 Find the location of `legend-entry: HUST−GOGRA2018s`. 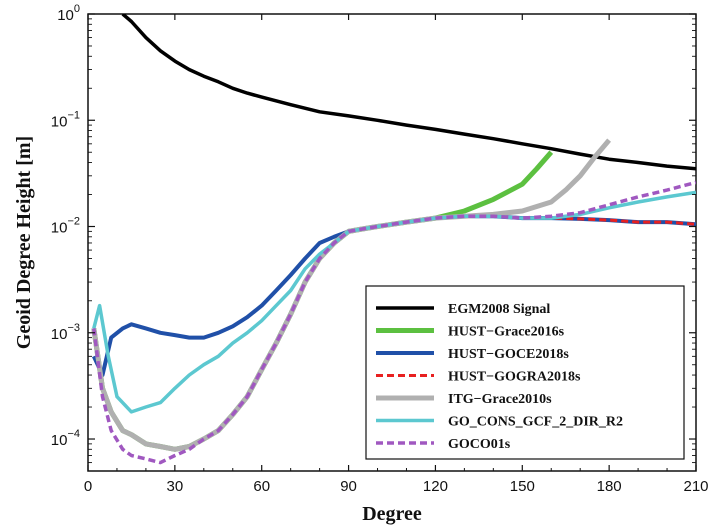

legend-entry: HUST−GOGRA2018s is located at coordinates (514, 377).